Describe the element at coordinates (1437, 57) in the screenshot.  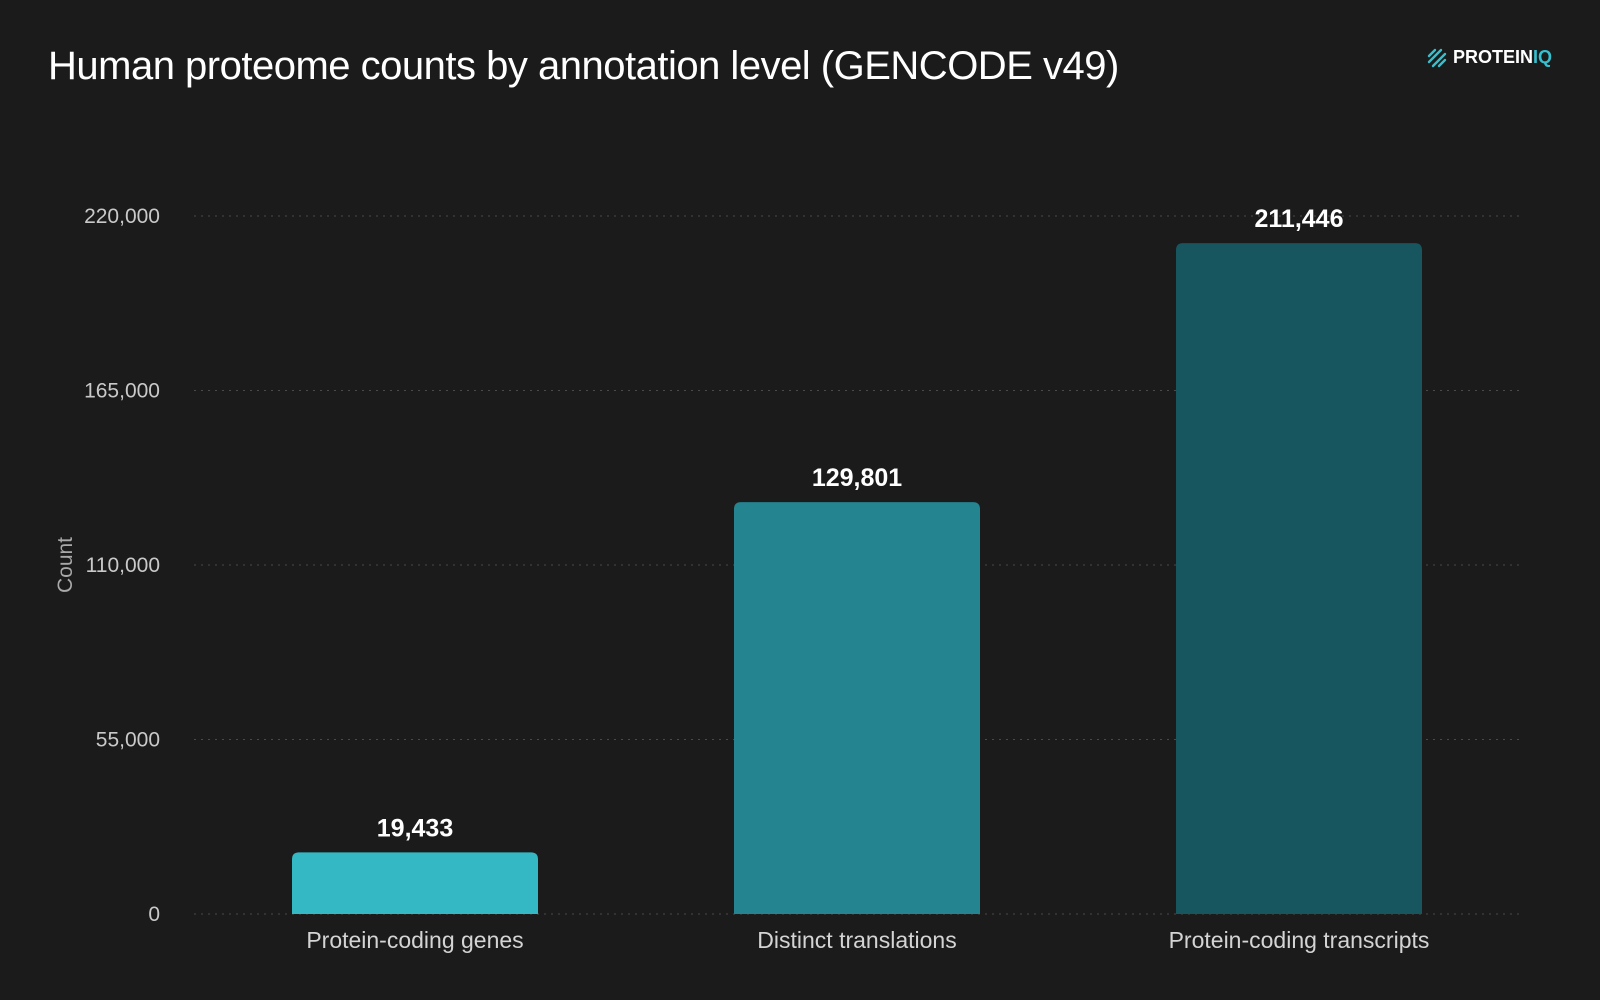
I see `hatched-square-icon` at that location.